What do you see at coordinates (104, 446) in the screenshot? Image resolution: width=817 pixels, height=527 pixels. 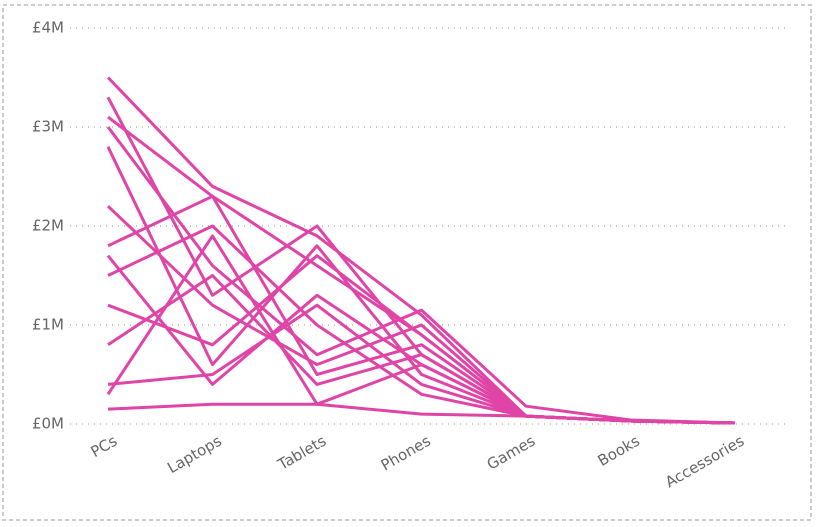 I see `x-tick-label: PCs` at bounding box center [104, 446].